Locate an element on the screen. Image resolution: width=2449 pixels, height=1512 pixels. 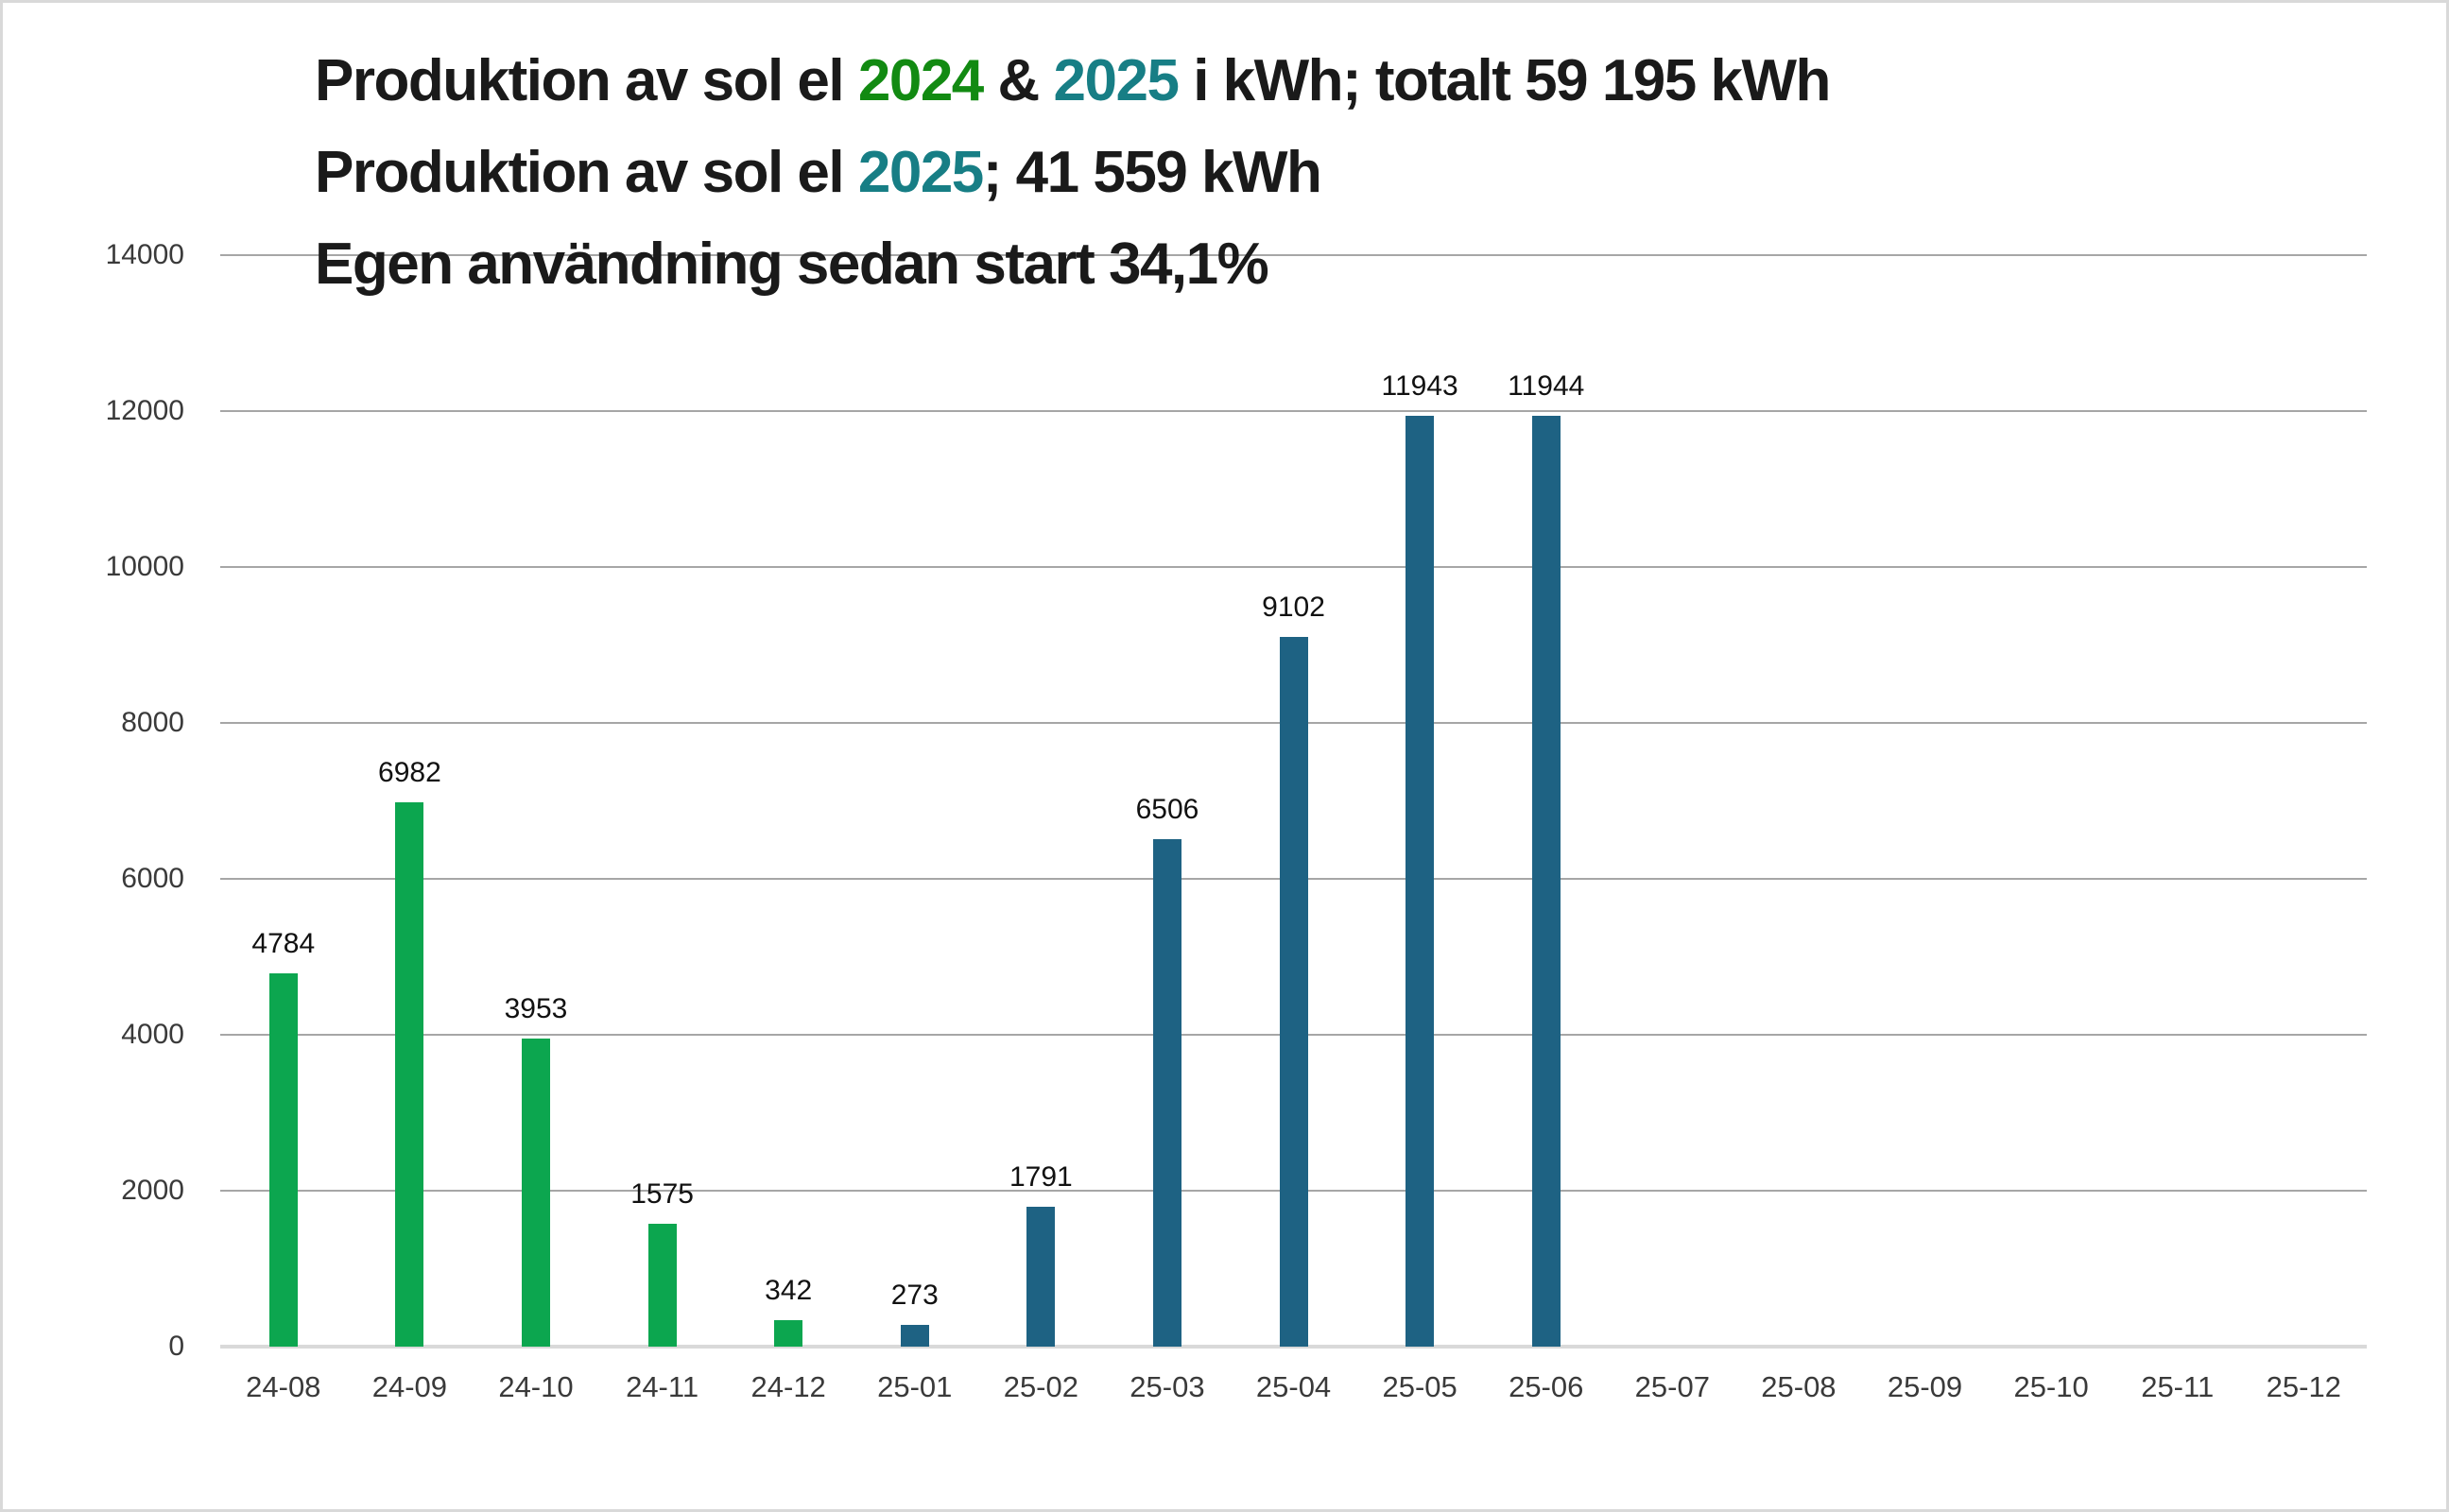
category-slot-25-02: 1791 is located at coordinates (1041, 801).